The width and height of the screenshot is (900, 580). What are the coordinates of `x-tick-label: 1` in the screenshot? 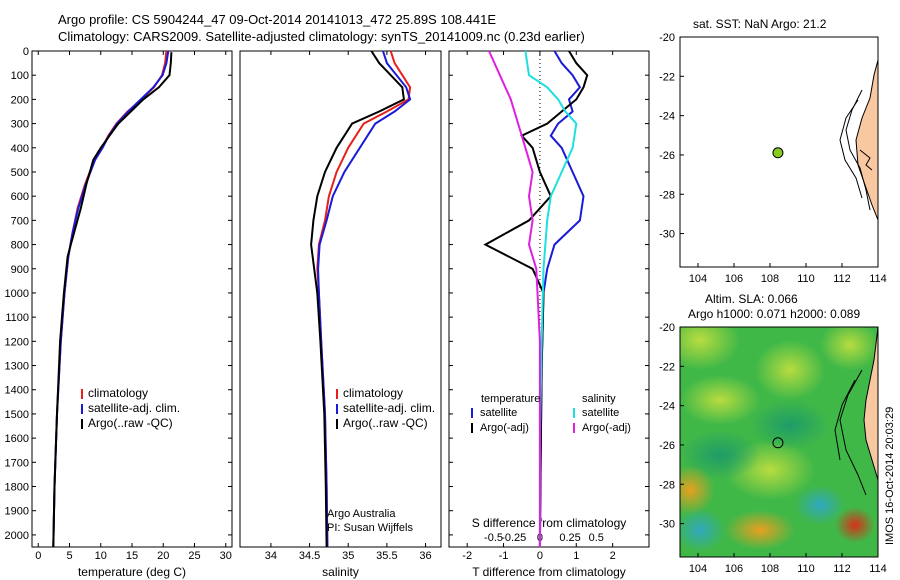 It's located at (576, 556).